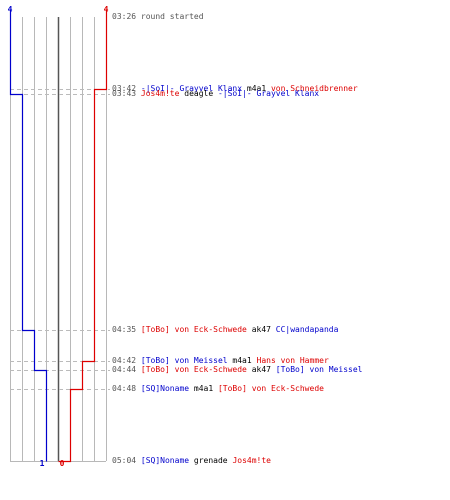 This screenshot has width=450, height=500. Describe the element at coordinates (126, 460) in the screenshot. I see `event-time: 05:04` at that location.